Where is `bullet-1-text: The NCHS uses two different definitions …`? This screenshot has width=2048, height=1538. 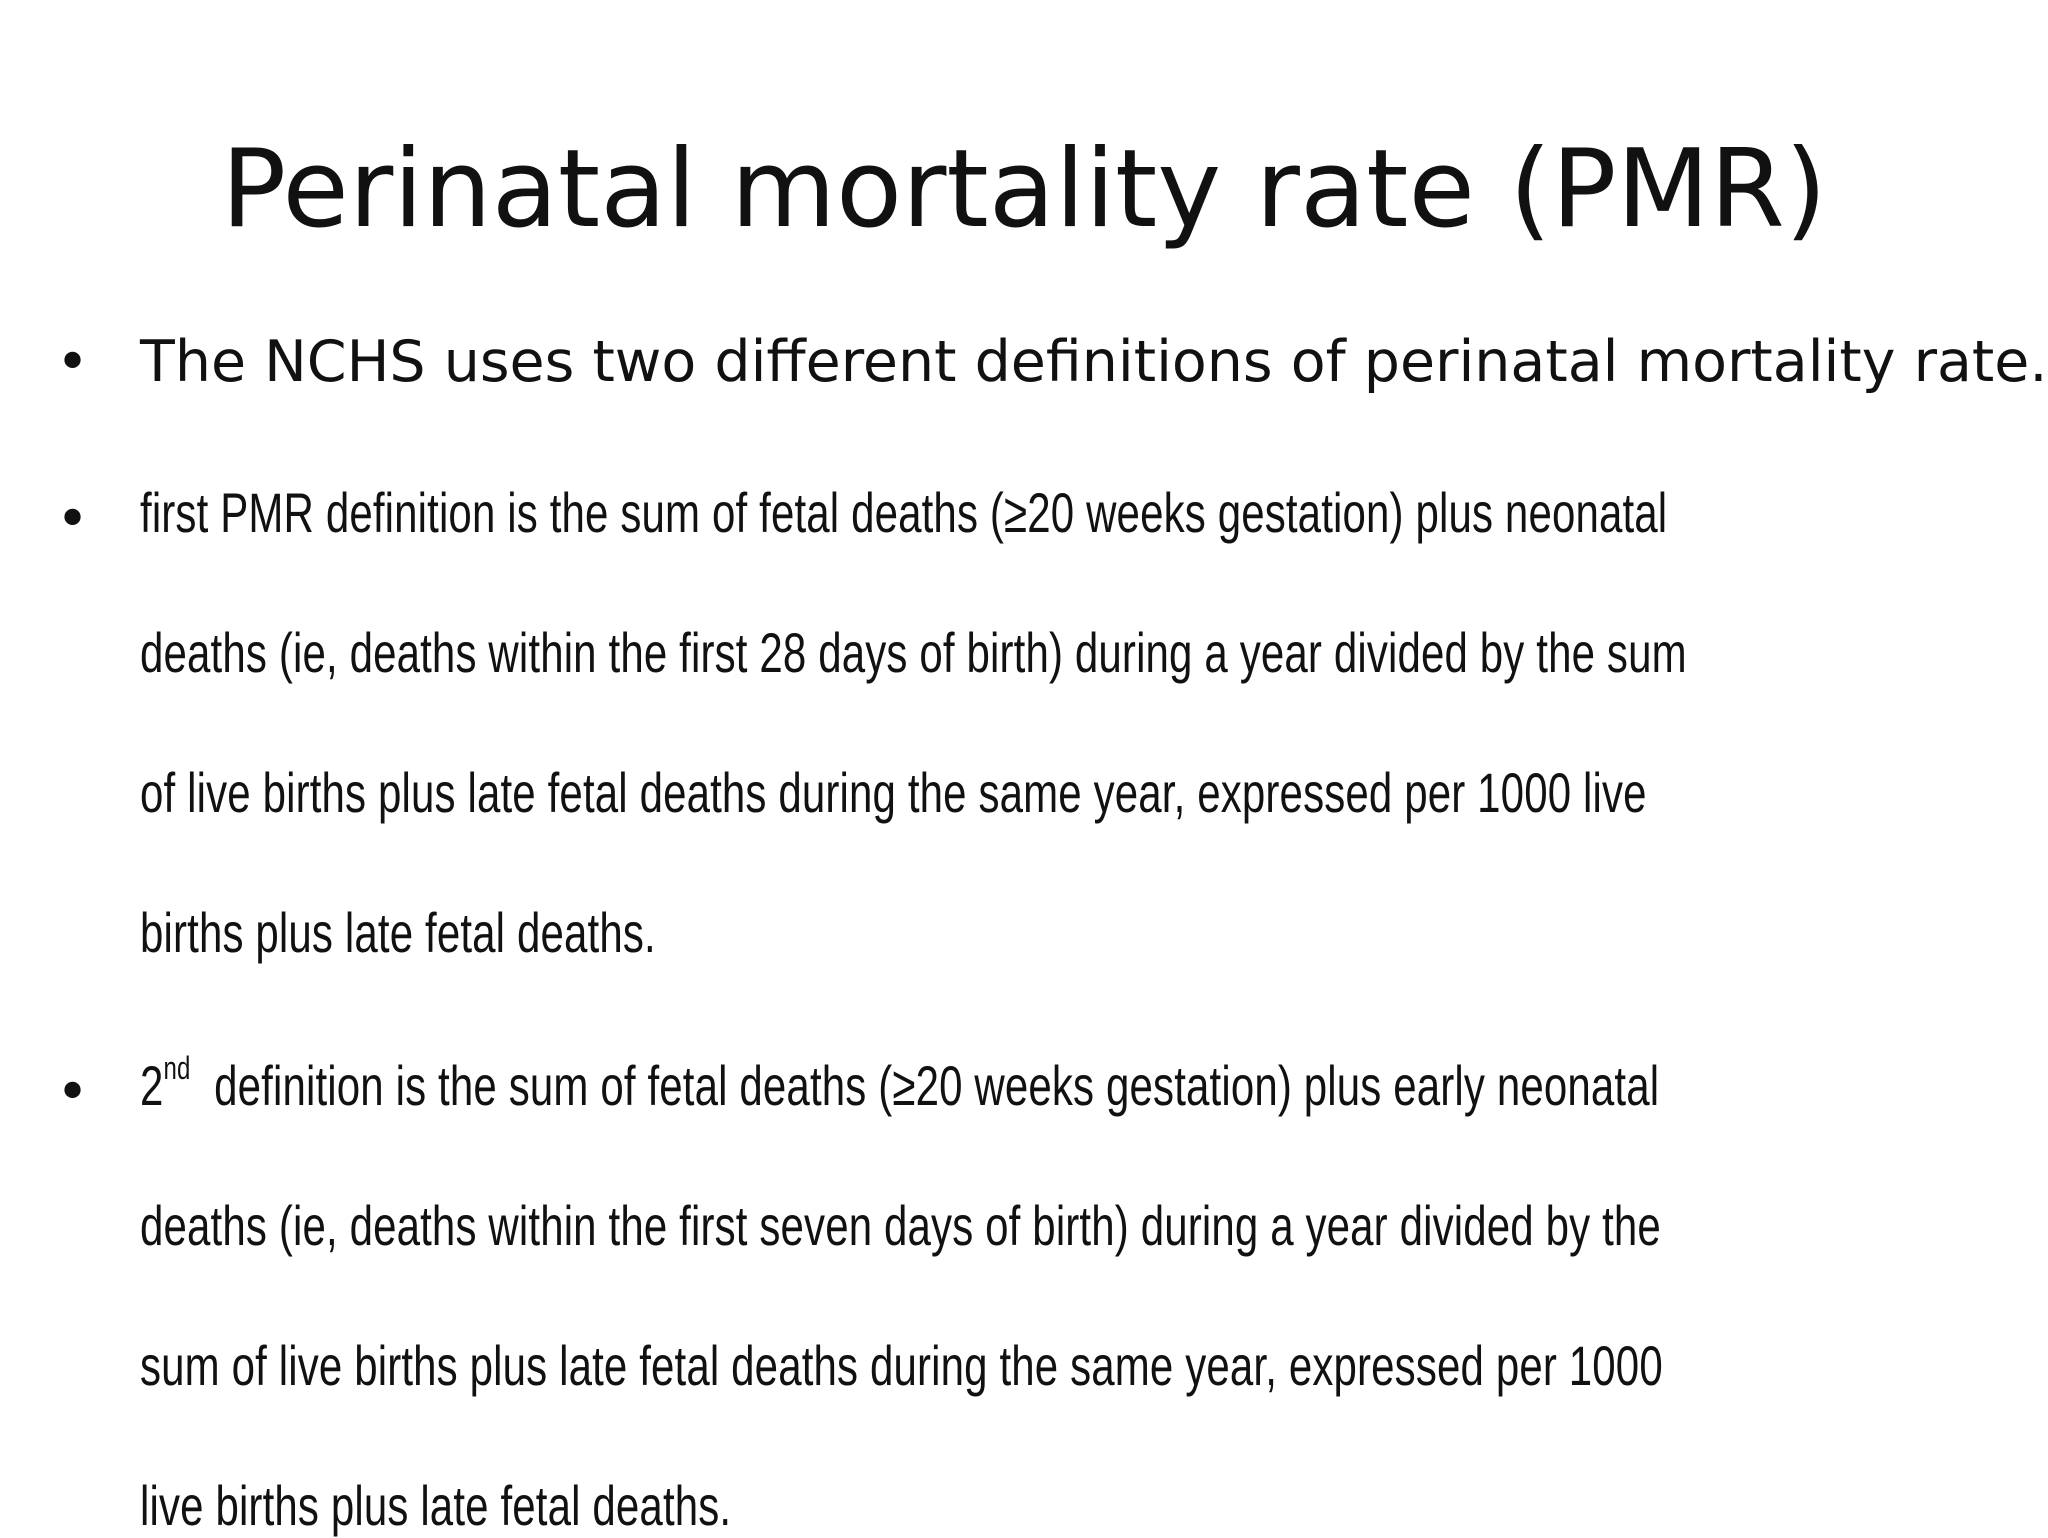 bullet-1-text: The NCHS uses two different definitions … is located at coordinates (1094, 362).